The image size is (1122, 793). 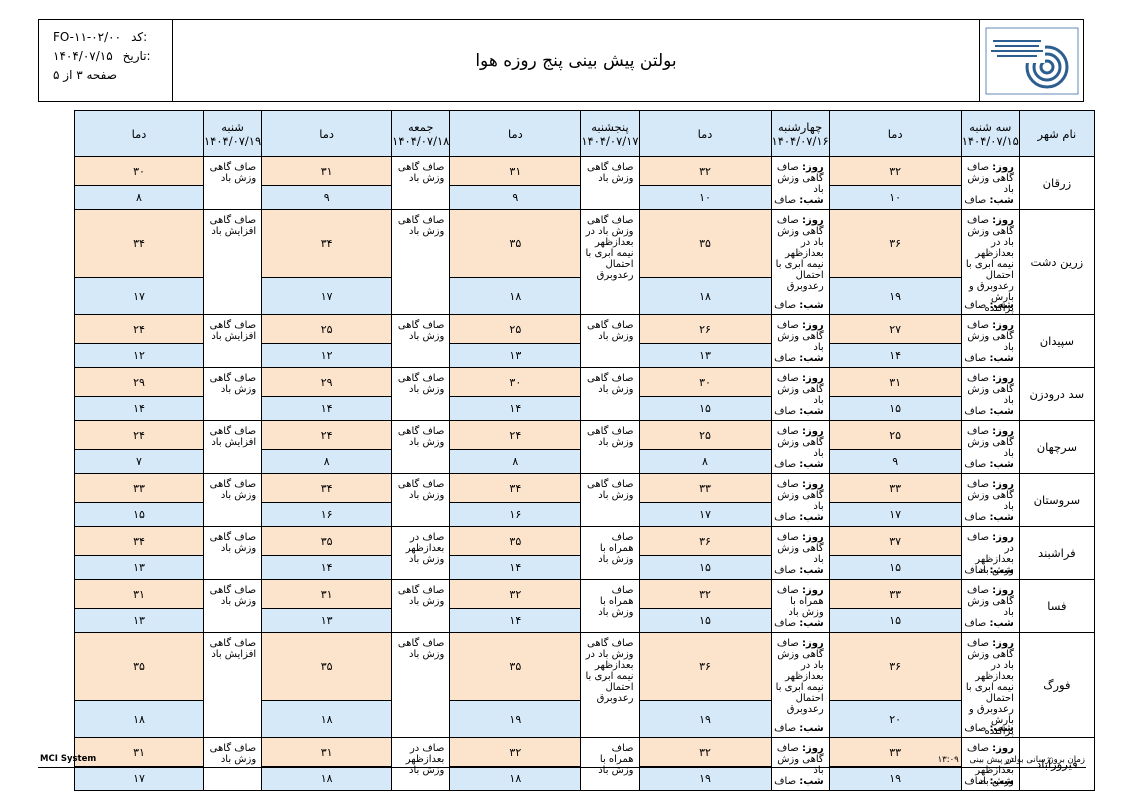 I want to click on update-time-value: ۱۳:۰۹, so click(x=948, y=760).